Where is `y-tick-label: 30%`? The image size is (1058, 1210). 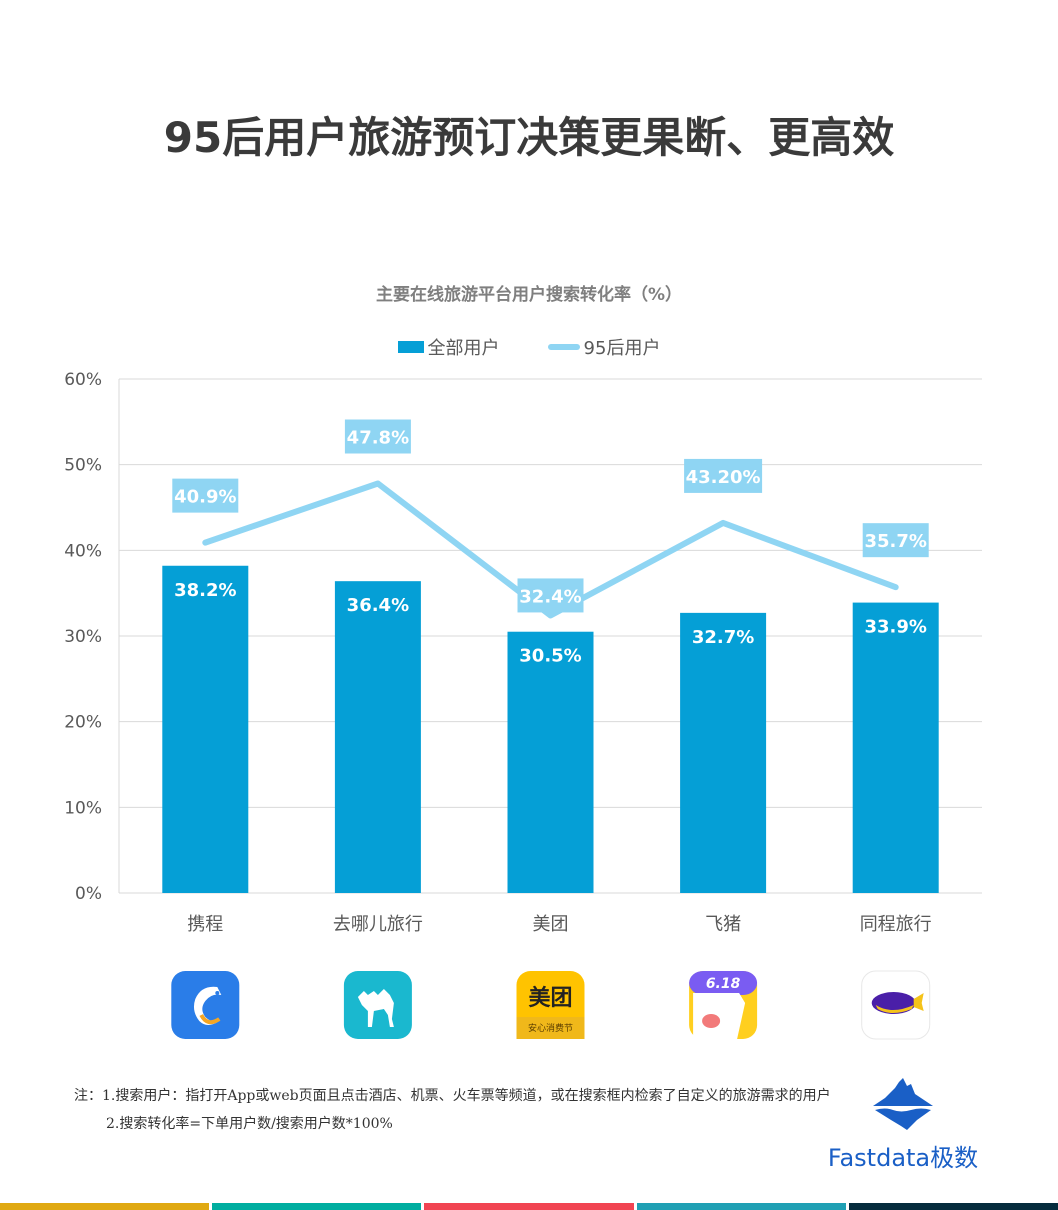 y-tick-label: 30% is located at coordinates (83, 637).